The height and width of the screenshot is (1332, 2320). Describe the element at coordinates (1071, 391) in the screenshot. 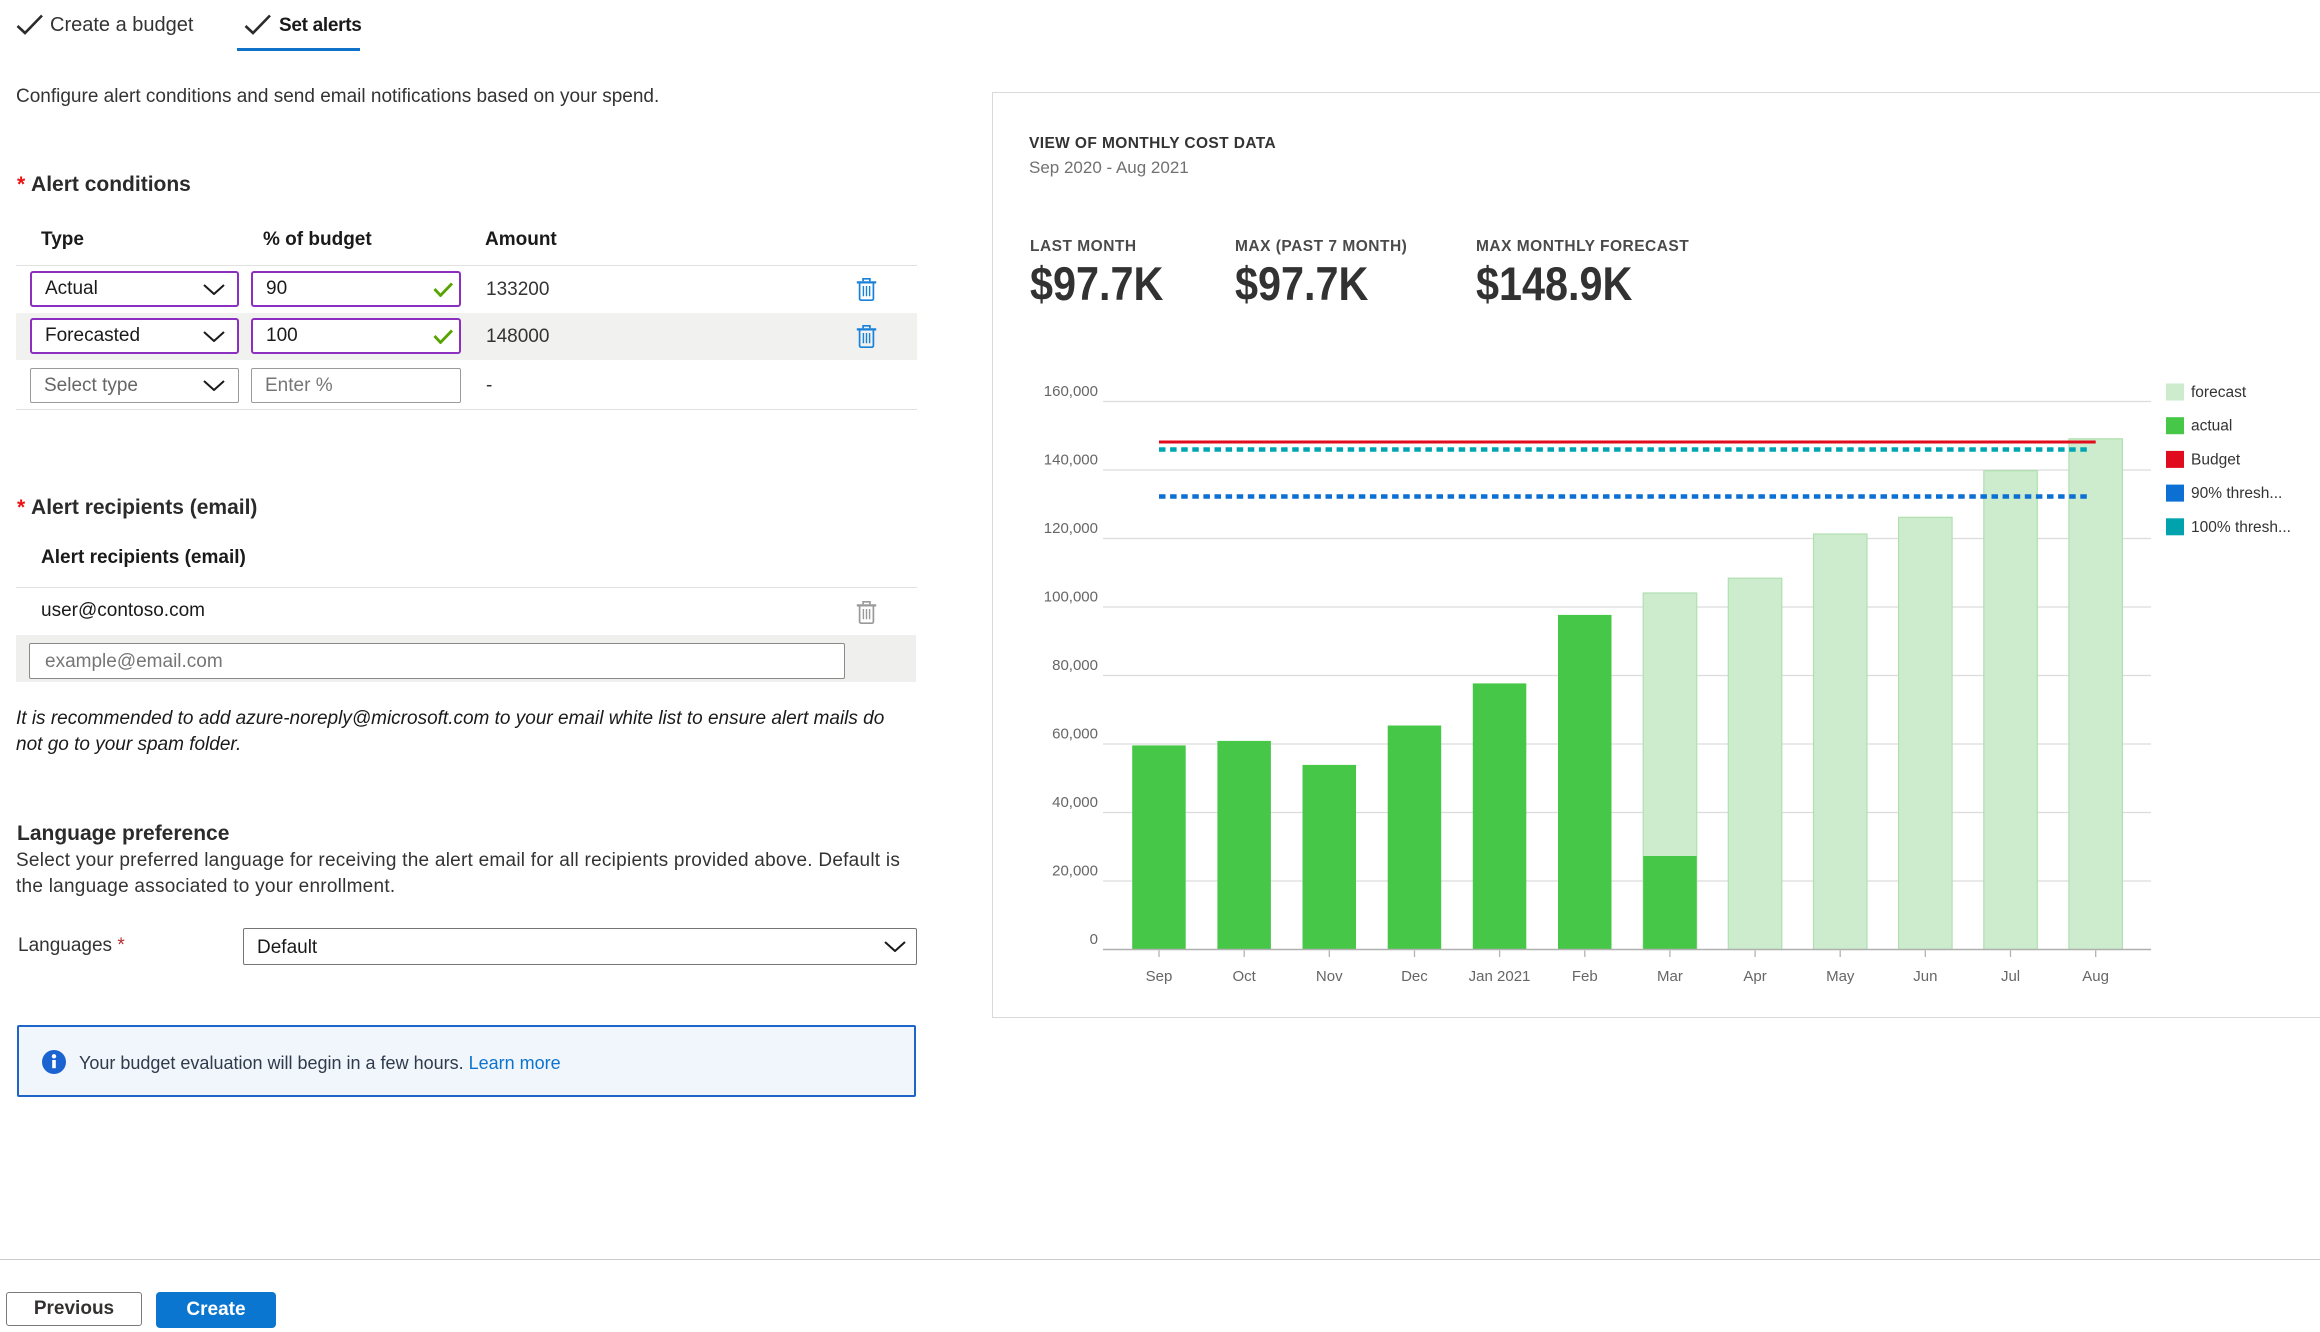

I see `svg-text: 160,000` at that location.